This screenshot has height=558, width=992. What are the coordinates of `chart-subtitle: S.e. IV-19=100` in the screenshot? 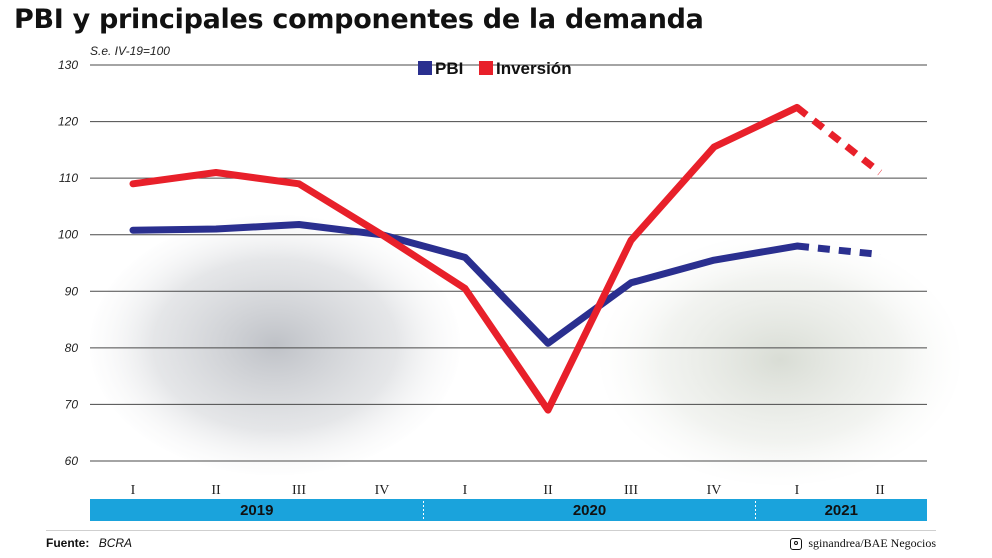 It's located at (130, 51).